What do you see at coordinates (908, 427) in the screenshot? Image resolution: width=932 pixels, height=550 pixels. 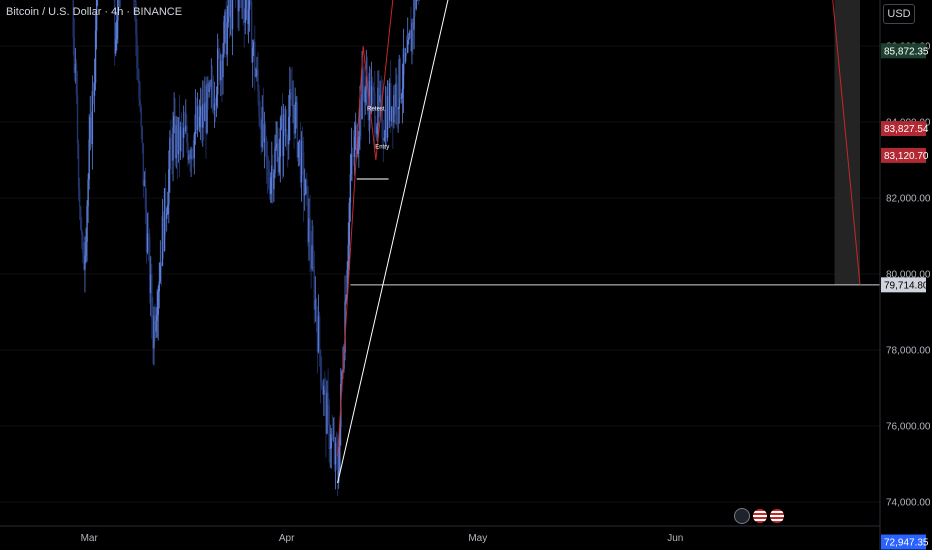 I see `price-tick-label: 76,000.00` at bounding box center [908, 427].